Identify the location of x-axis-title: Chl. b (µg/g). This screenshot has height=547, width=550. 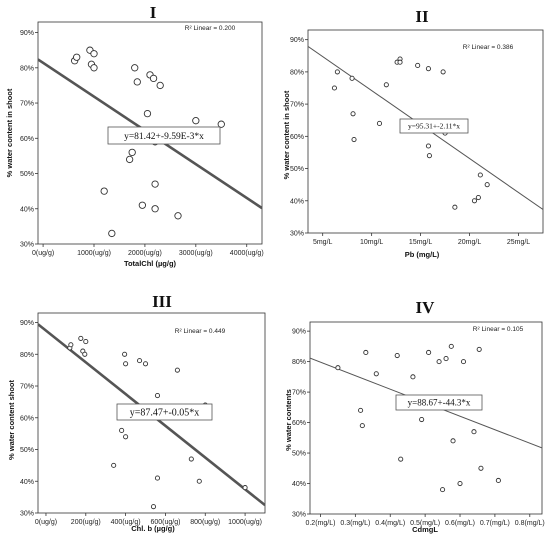
(153, 528).